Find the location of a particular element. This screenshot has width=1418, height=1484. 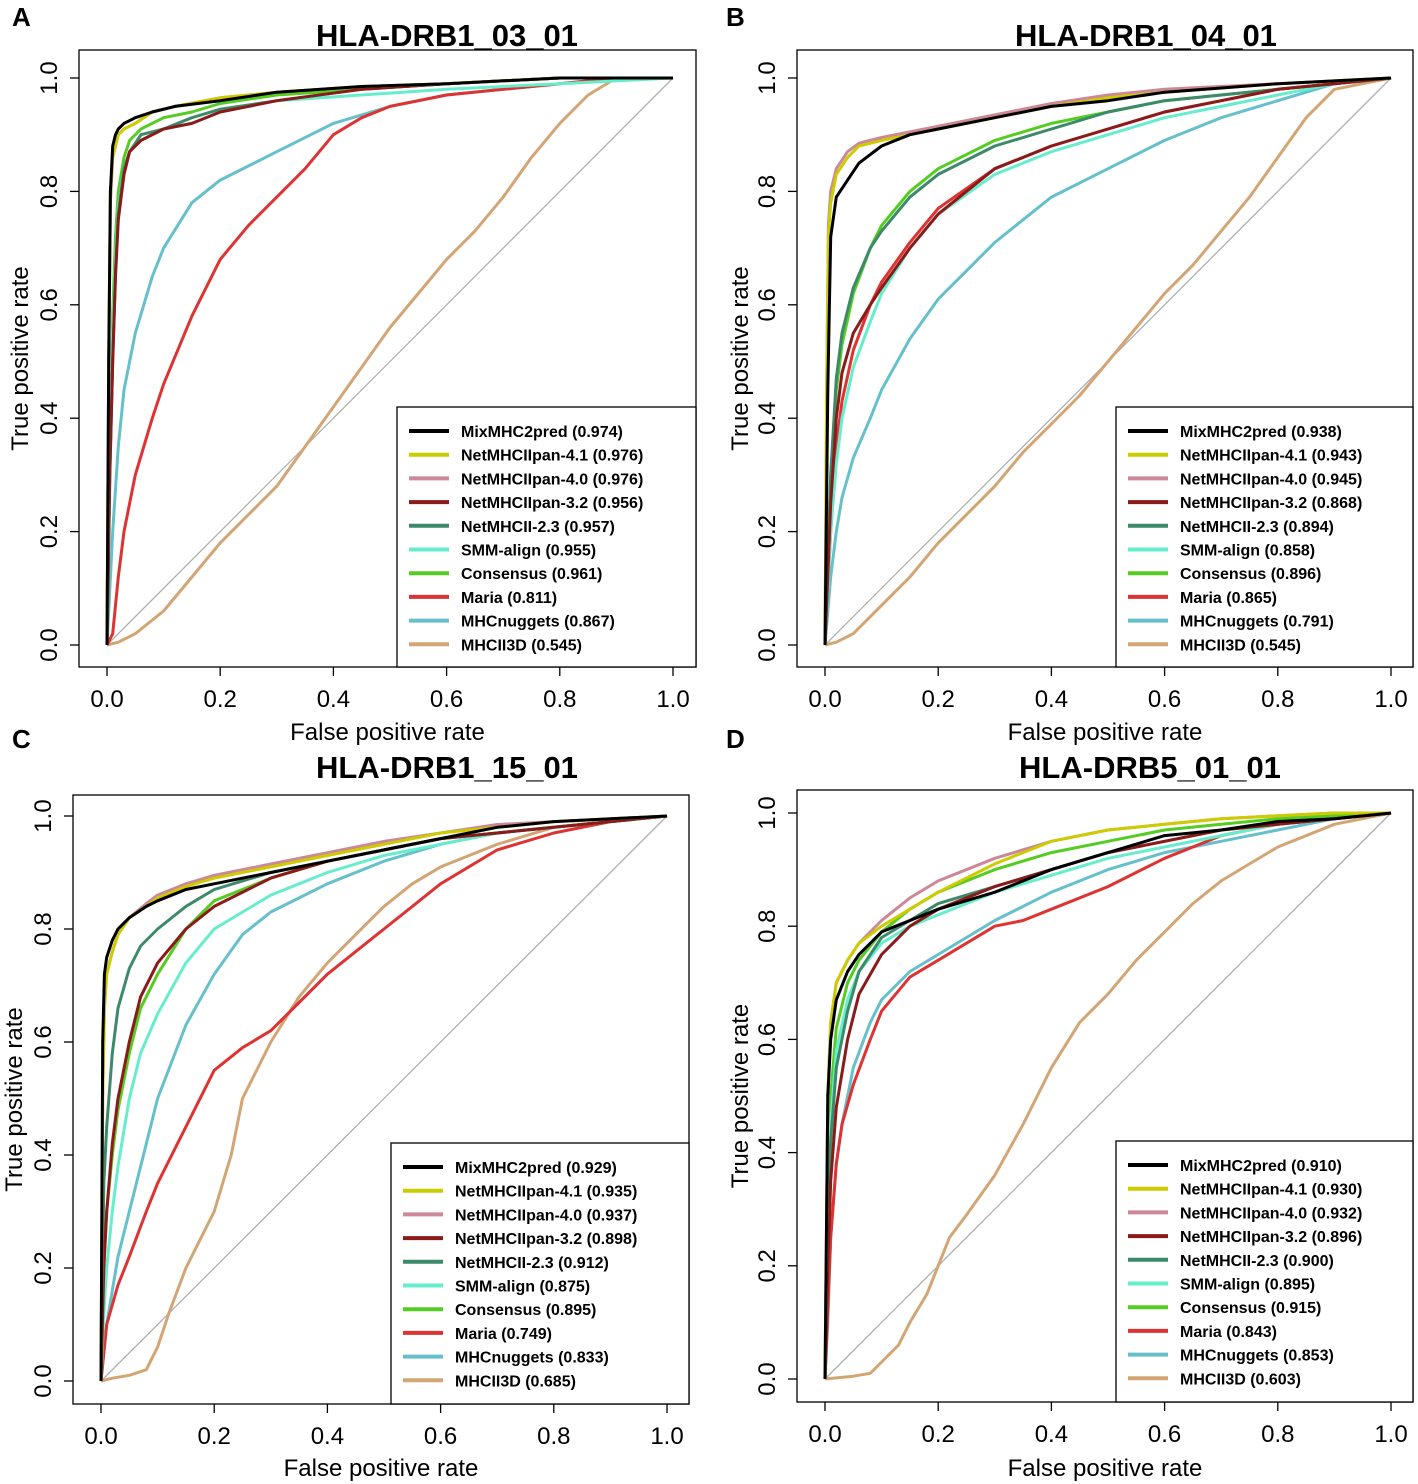

legend-label: MixMHC2pred (0.929) is located at coordinates (536, 1168).